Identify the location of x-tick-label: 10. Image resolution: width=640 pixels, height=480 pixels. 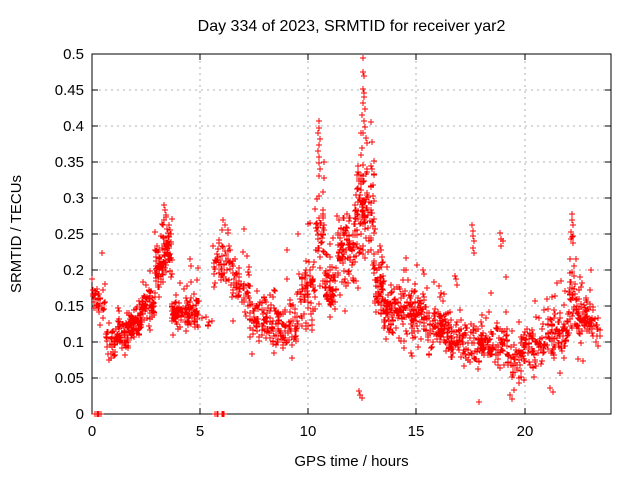
(308, 431).